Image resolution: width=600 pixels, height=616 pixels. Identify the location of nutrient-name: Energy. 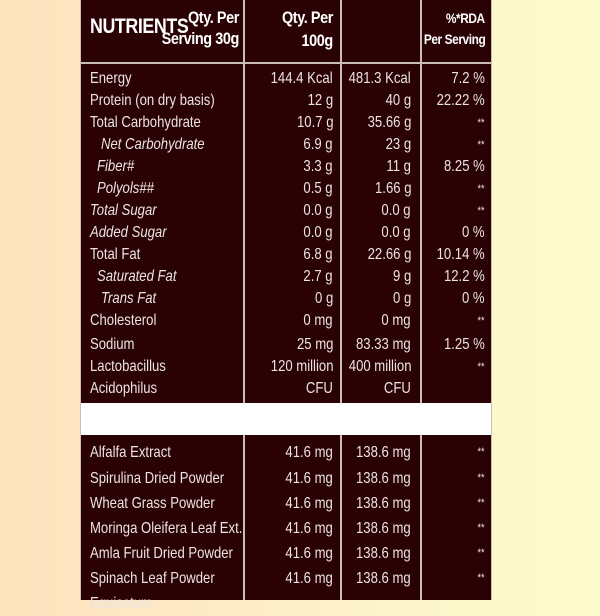
(111, 78).